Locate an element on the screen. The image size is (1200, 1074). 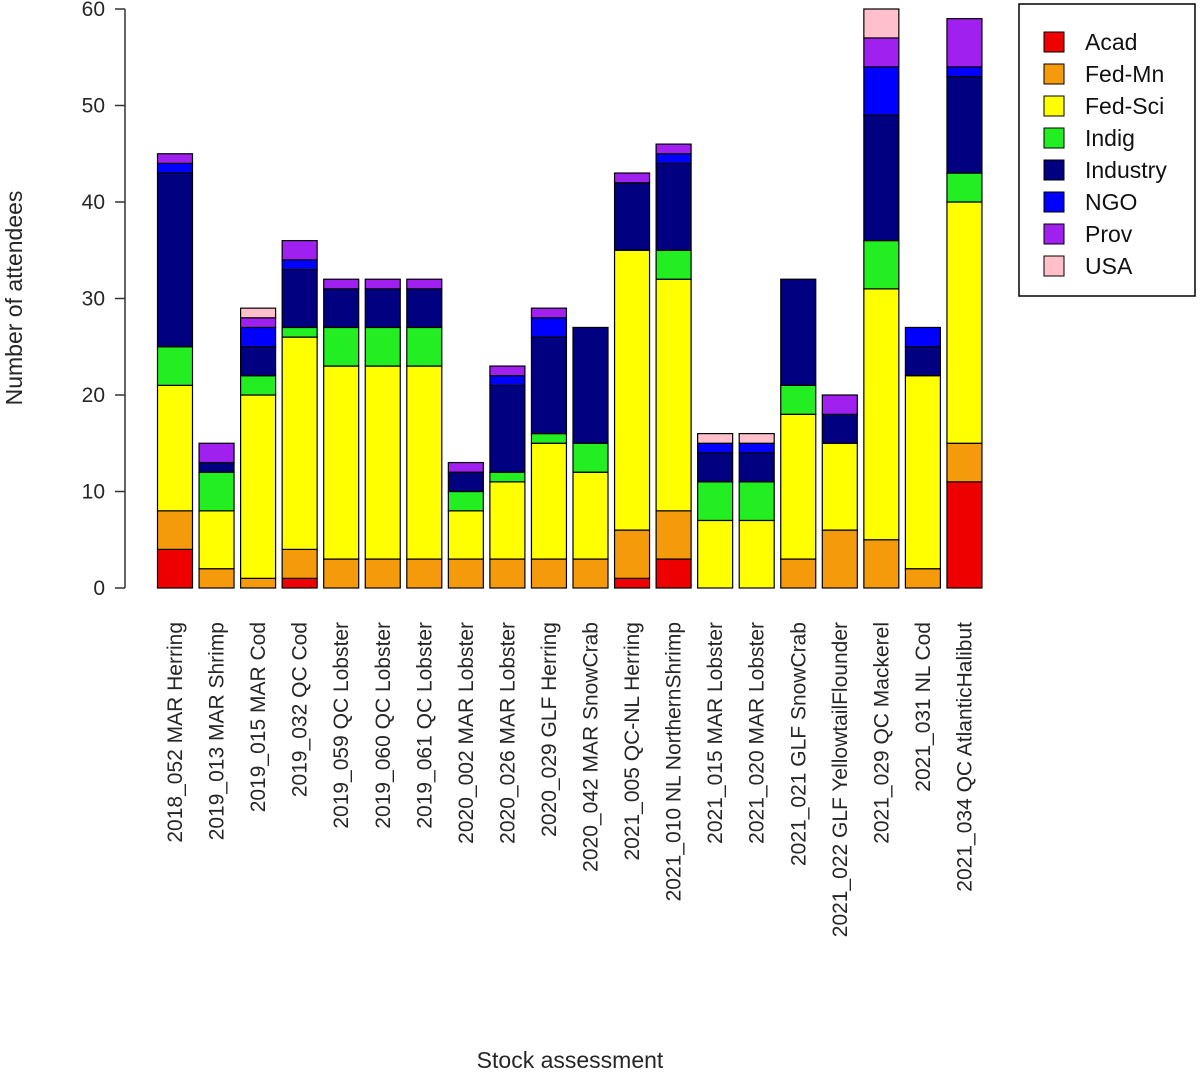
legend-box is located at coordinates (1107, 150).